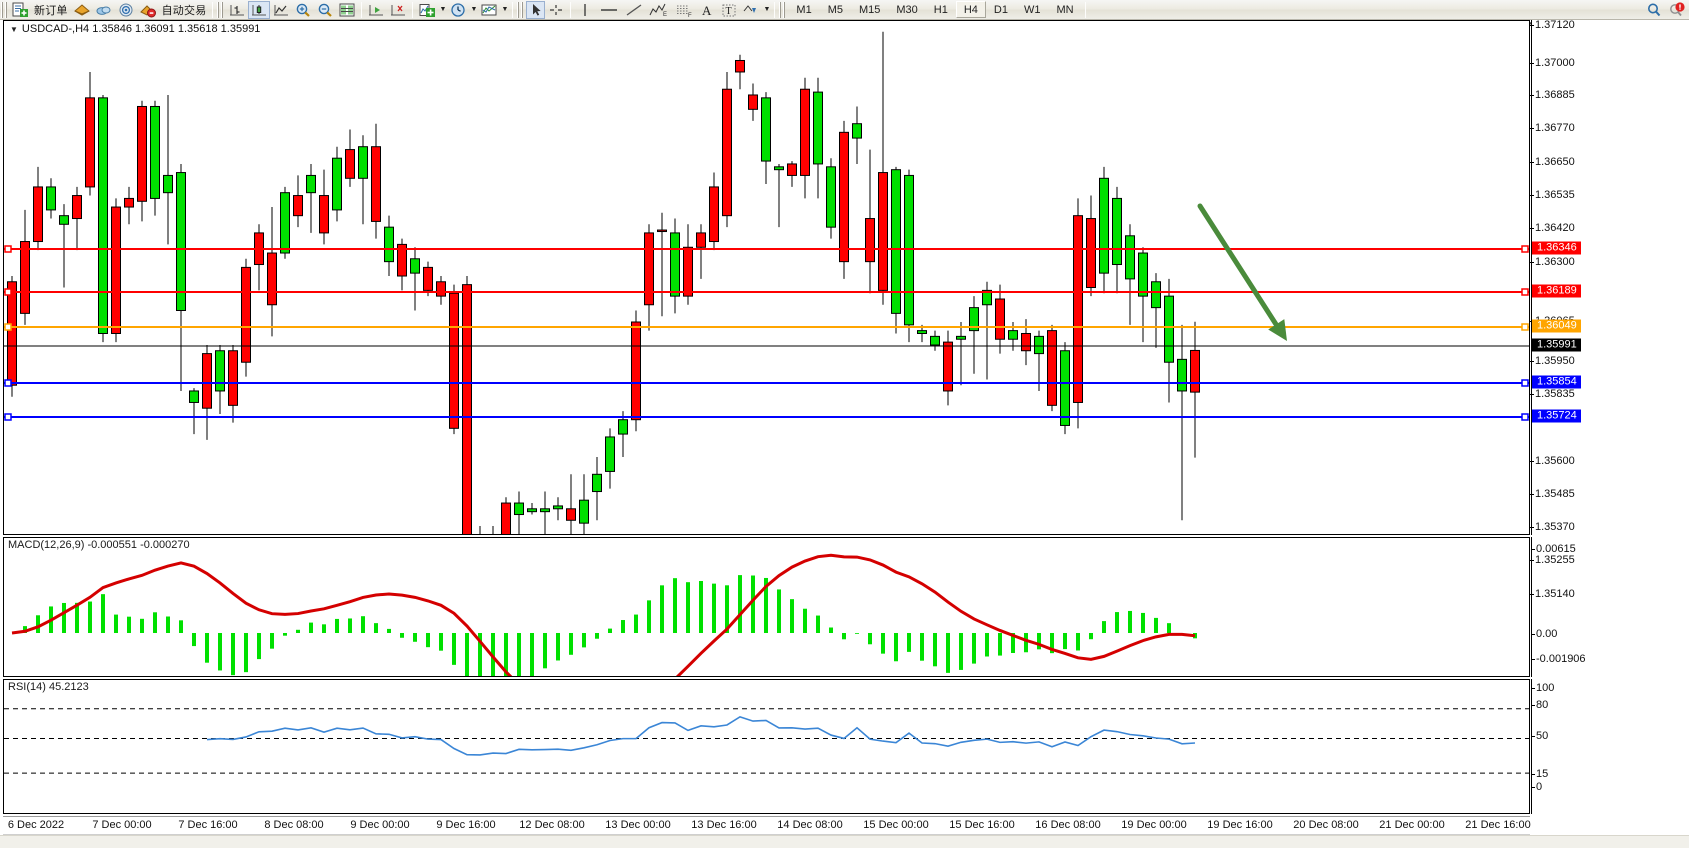  Describe the element at coordinates (259, 9) in the screenshot. I see `candlestick-chart-icon` at that location.